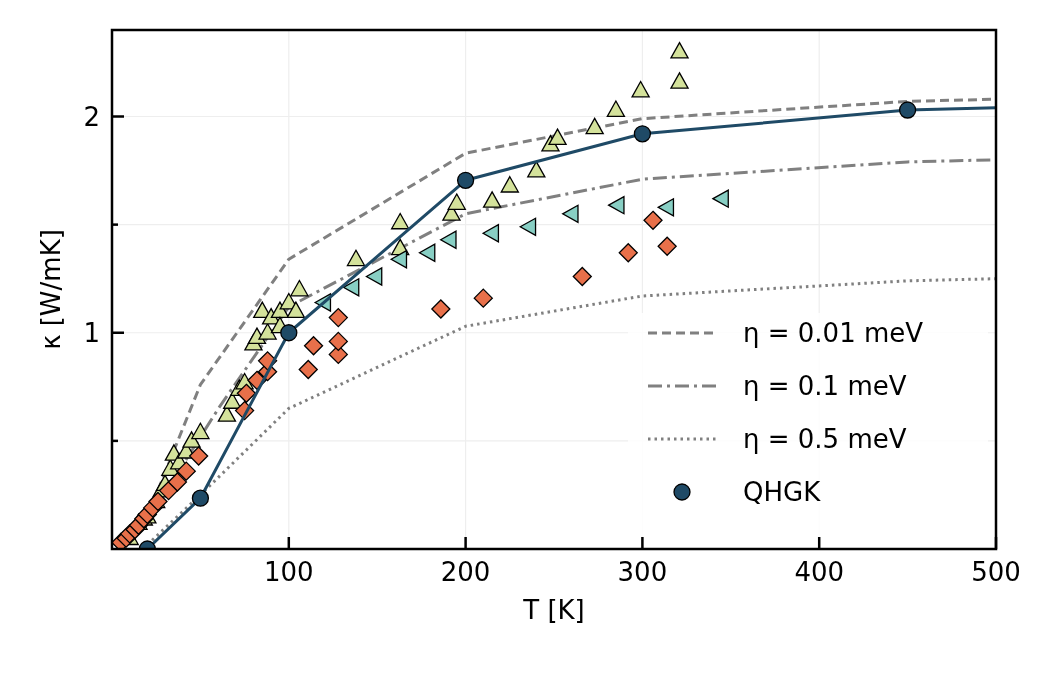  I want to click on y-tick-label: 2, so click(91, 116).